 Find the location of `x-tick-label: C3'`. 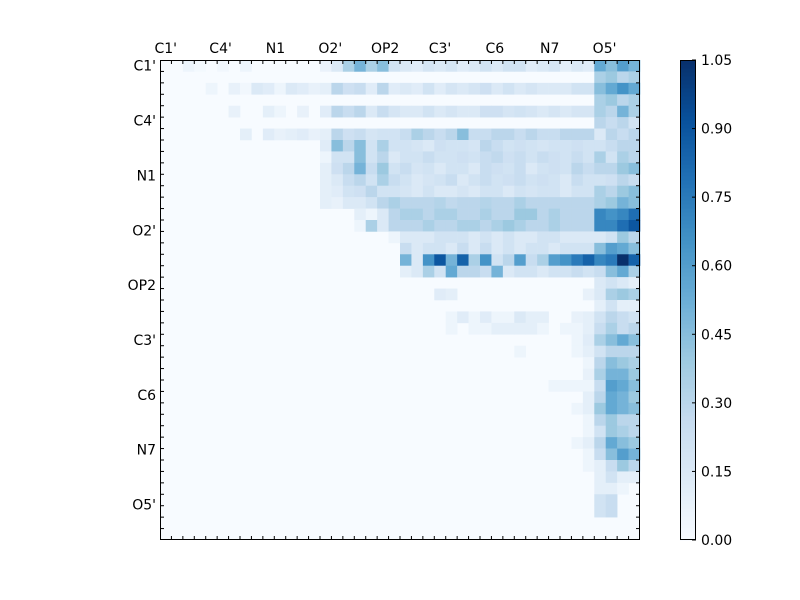

x-tick-label: C3' is located at coordinates (440, 49).